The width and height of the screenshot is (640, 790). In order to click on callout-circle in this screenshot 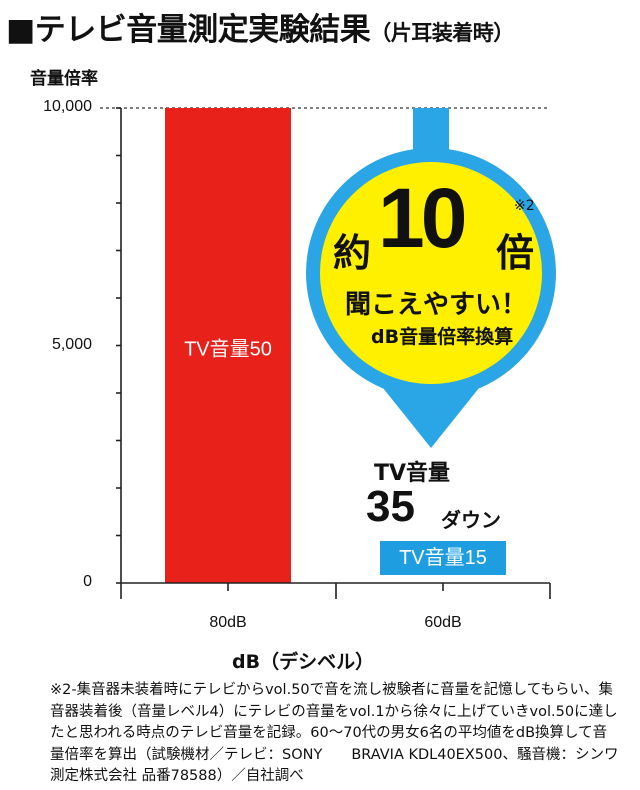, I will do `click(431, 273)`.